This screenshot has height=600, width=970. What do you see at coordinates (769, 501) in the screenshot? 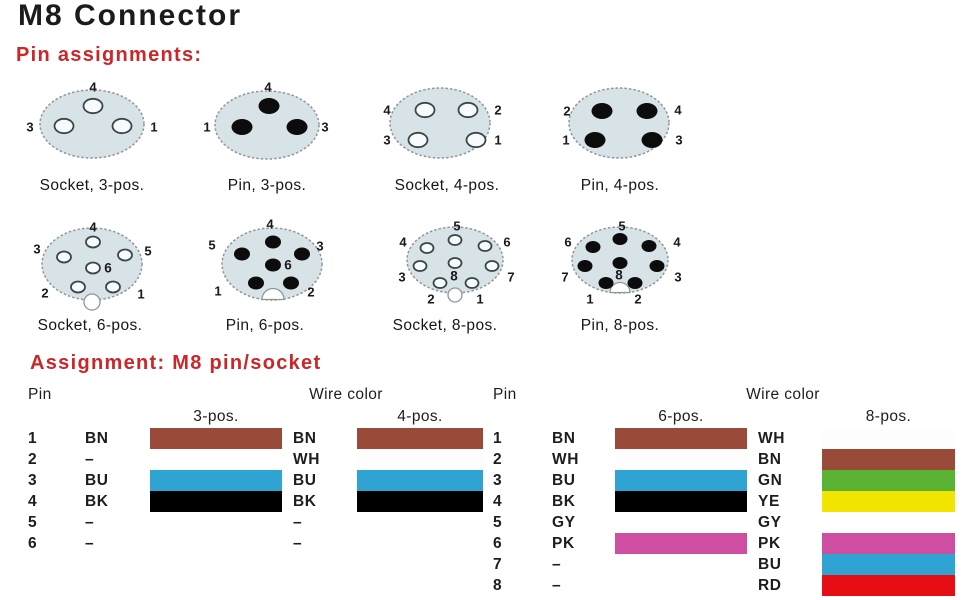
I see `wire-code: YE` at bounding box center [769, 501].